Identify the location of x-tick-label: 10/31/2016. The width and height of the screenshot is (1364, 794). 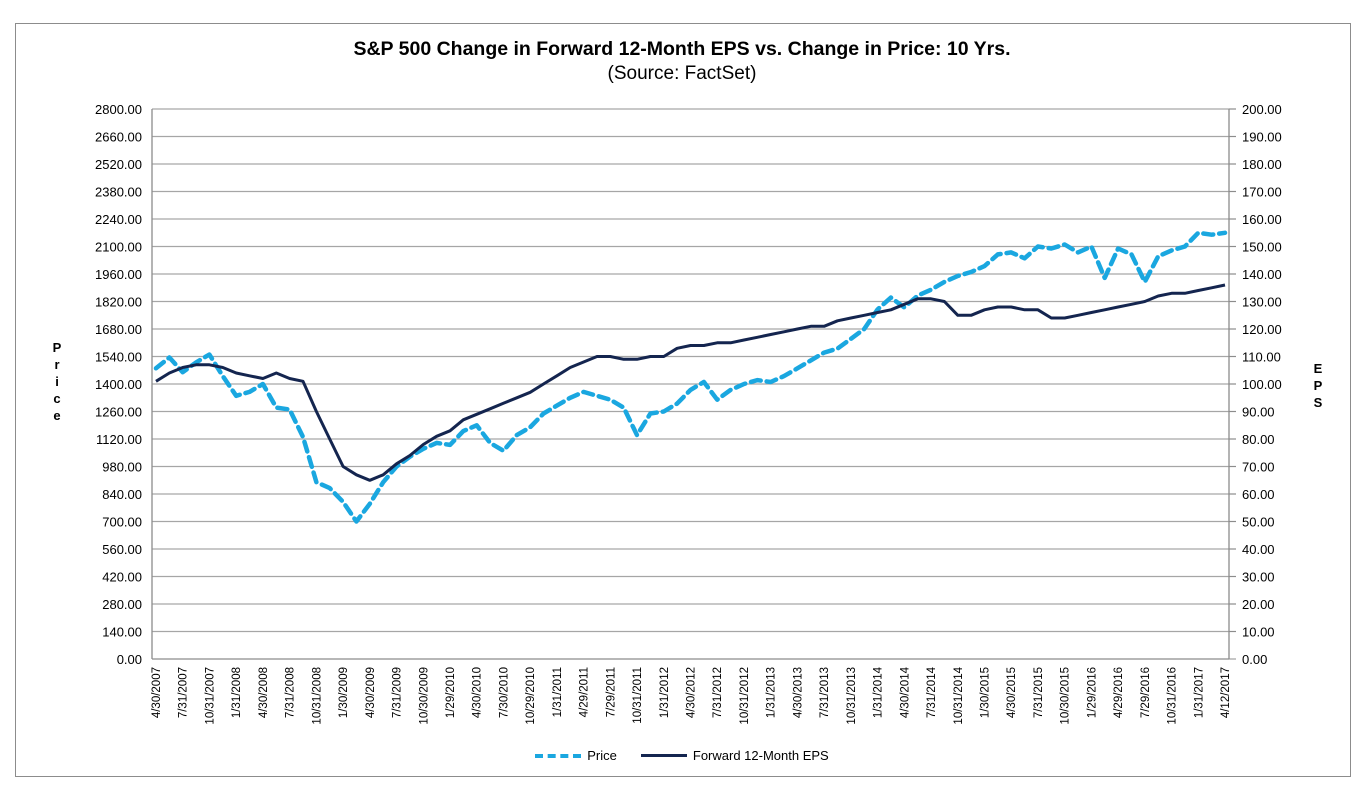
(1173, 696).